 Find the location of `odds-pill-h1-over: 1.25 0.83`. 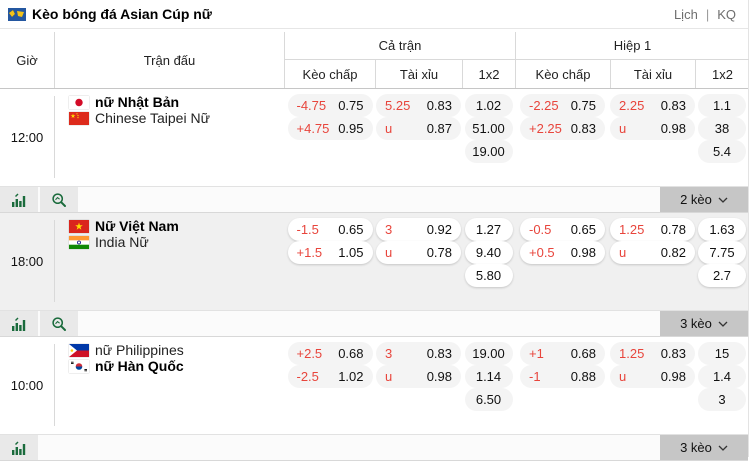

odds-pill-h1-over: 1.25 0.83 is located at coordinates (652, 353).